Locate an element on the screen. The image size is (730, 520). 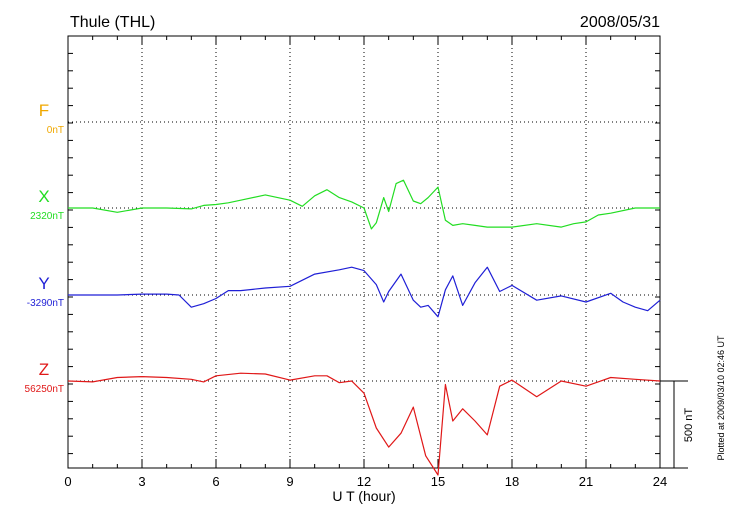
x-tick-label: 12 is located at coordinates (364, 481).